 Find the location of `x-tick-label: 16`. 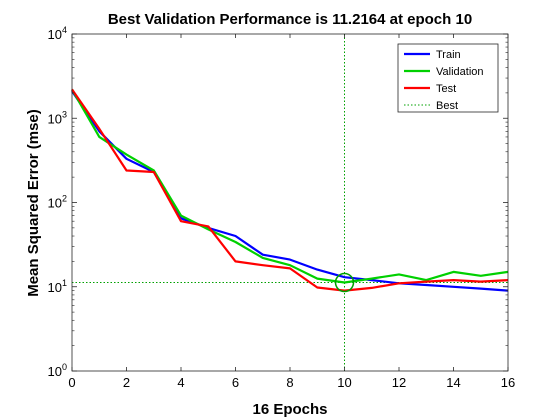

x-tick-label: 16 is located at coordinates (508, 382).